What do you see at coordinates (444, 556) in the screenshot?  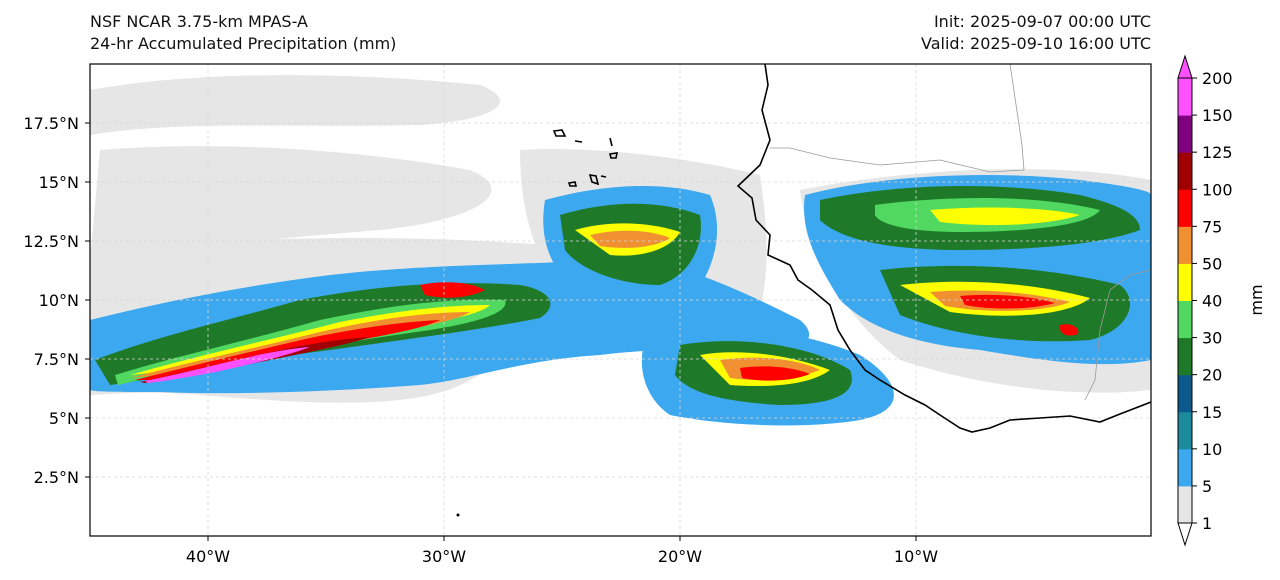 I see `lon-tick-label: 30°W` at bounding box center [444, 556].